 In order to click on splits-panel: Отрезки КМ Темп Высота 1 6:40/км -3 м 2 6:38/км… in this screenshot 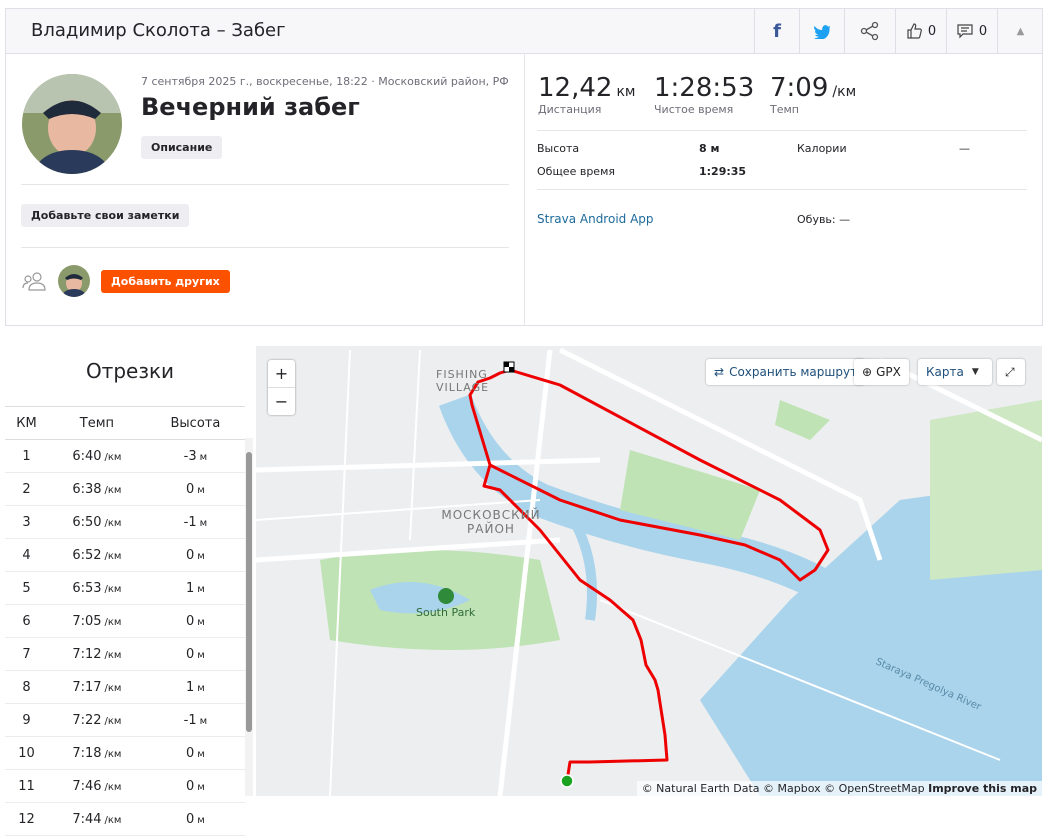, I will do `click(130, 591)`.